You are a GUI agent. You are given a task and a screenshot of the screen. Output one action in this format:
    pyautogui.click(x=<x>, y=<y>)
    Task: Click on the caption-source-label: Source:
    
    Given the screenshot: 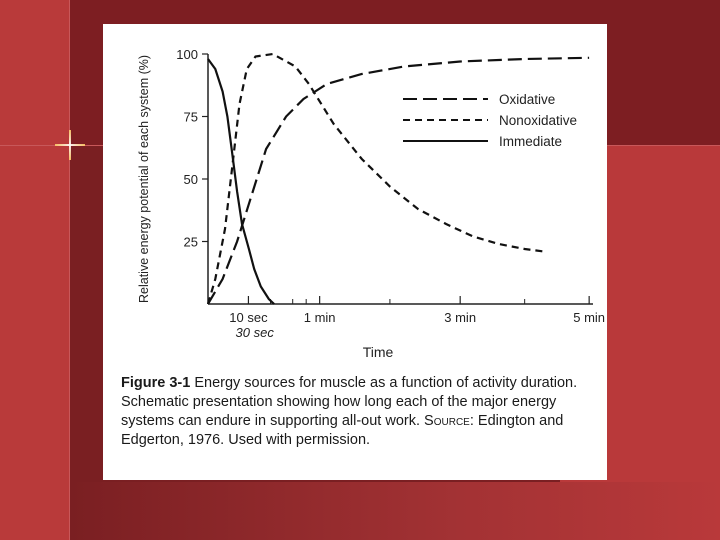 What is the action you would take?
    pyautogui.click(x=449, y=421)
    